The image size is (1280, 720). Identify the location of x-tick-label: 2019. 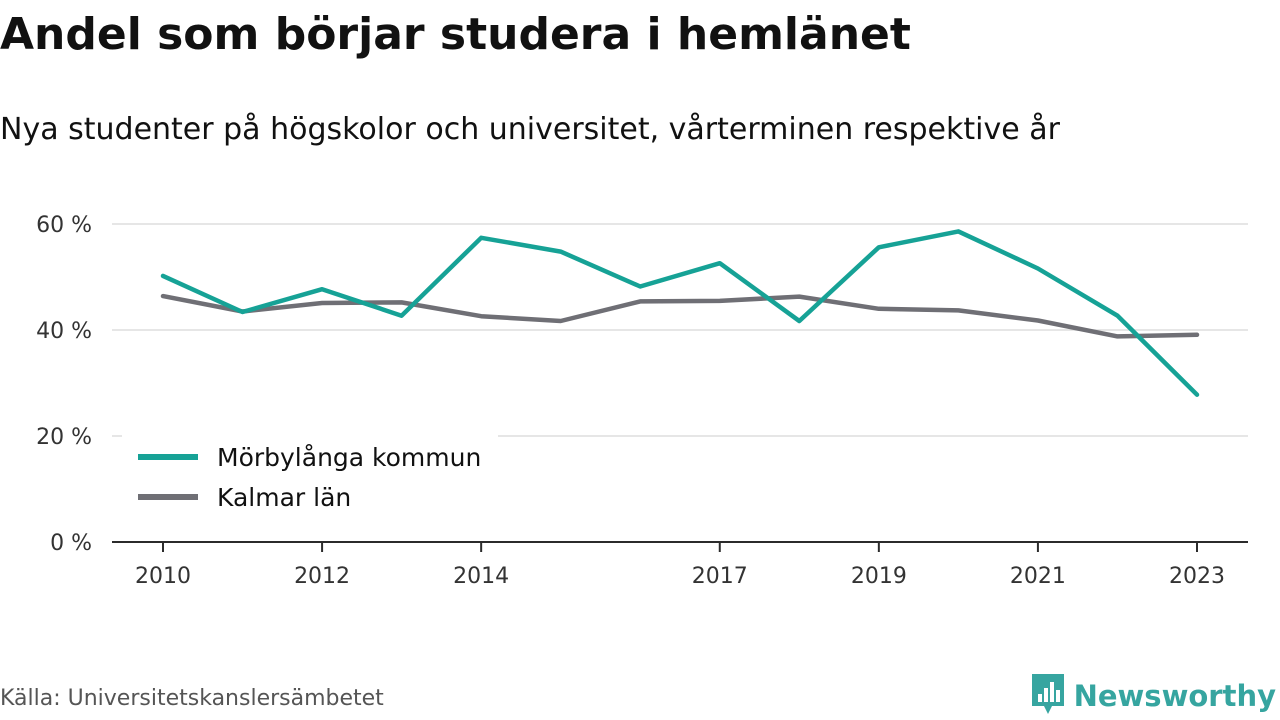
(879, 576).